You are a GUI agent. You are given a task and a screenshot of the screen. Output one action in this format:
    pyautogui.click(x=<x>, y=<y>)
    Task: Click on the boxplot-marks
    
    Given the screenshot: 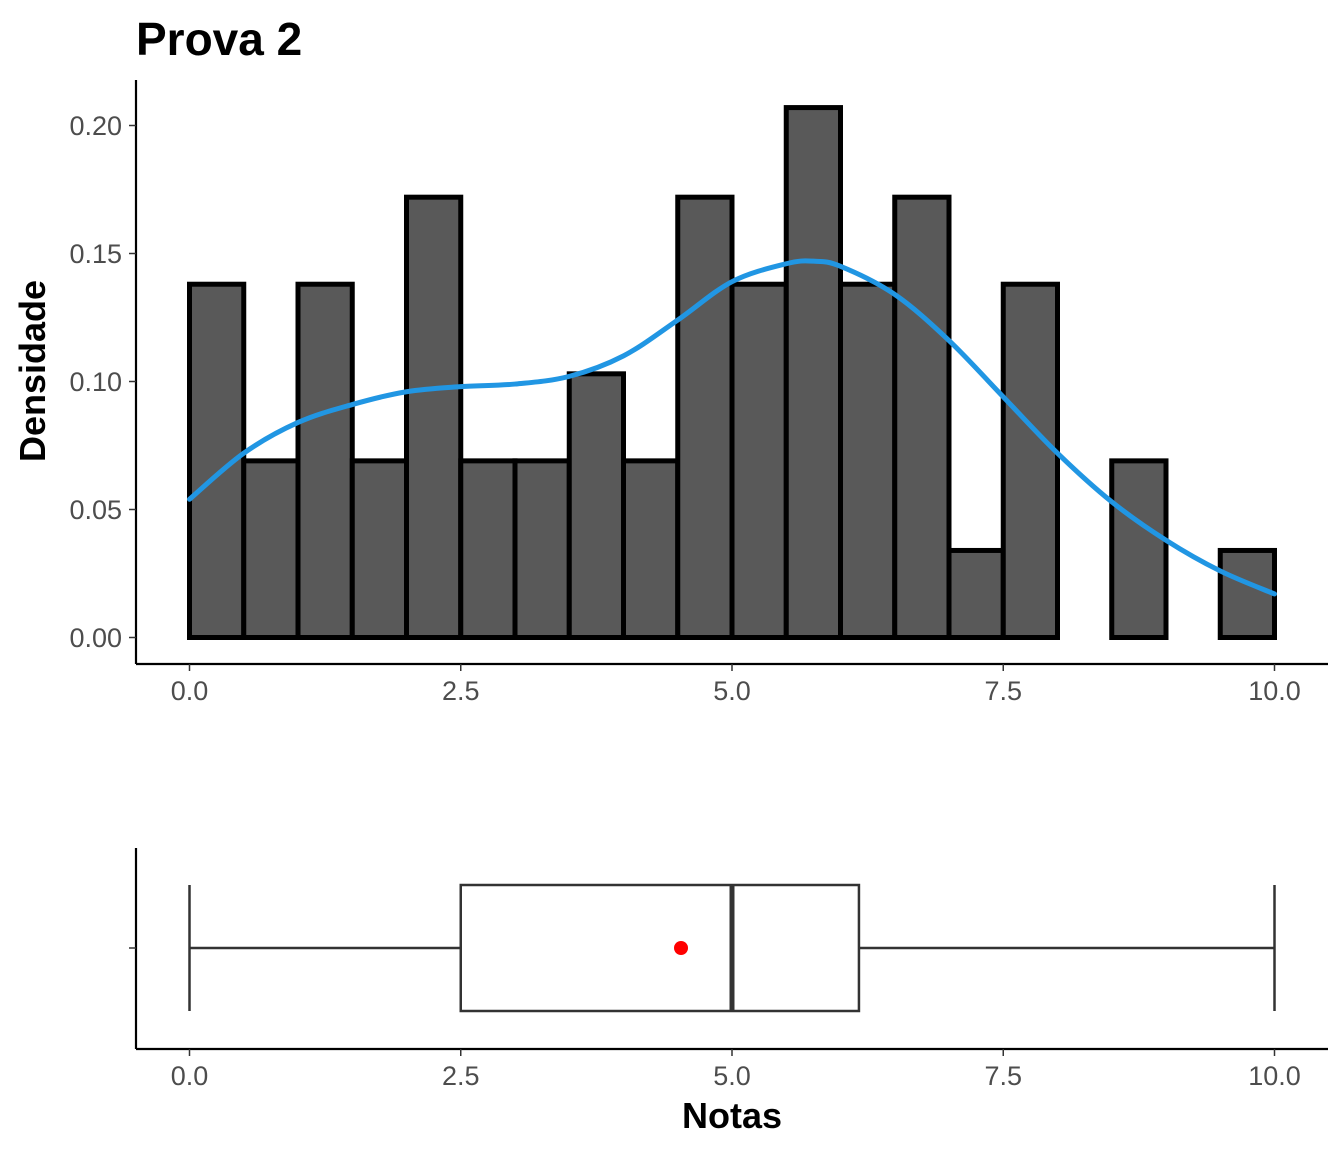 What is the action you would take?
    pyautogui.click(x=732, y=948)
    